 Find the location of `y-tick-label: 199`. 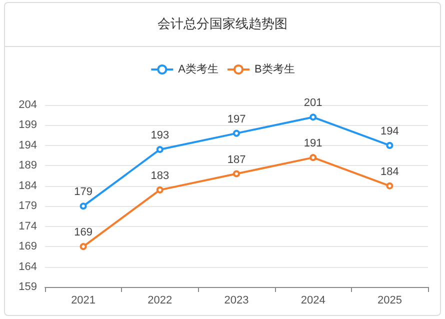

y-tick-label: 199 is located at coordinates (27, 125).